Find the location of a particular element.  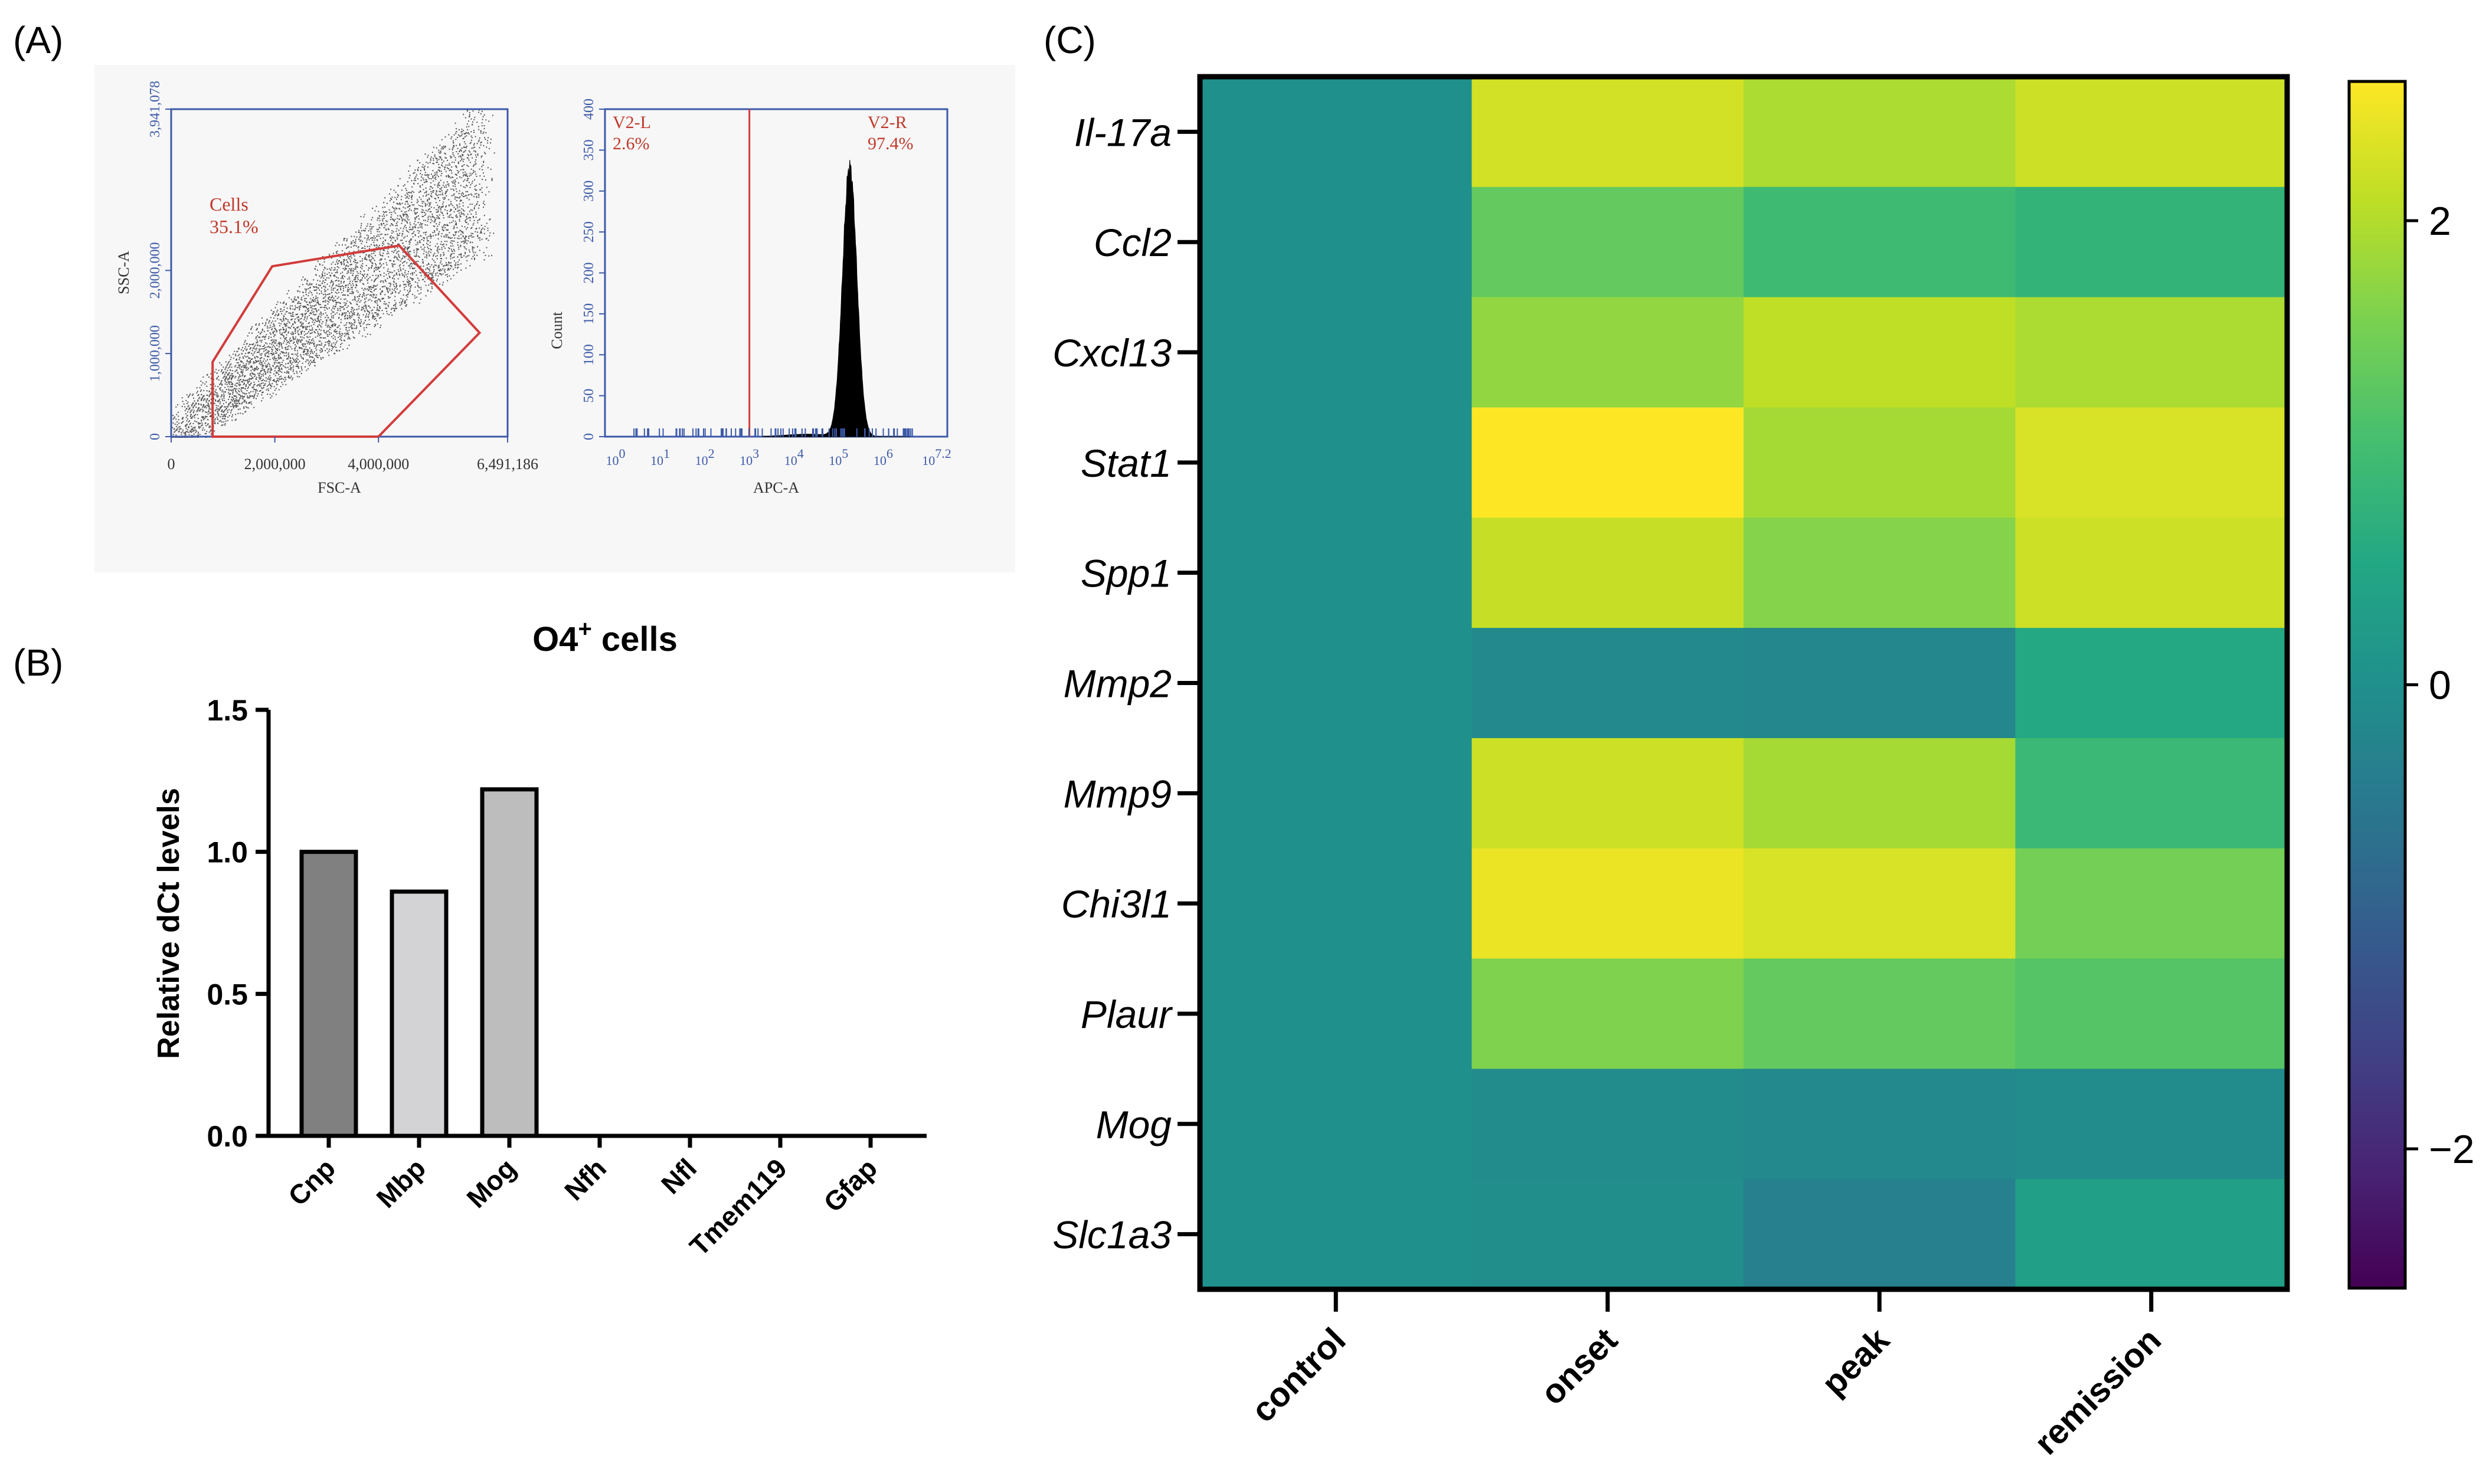

scatter-plot-background is located at coordinates (554, 318).